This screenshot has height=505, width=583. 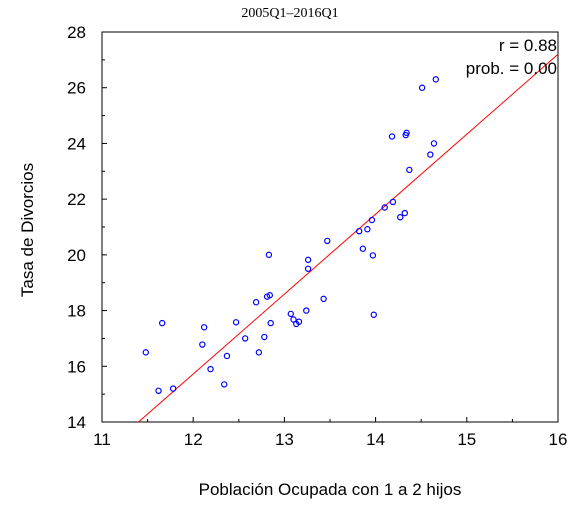 I want to click on x-tick-label: 14, so click(x=375, y=439).